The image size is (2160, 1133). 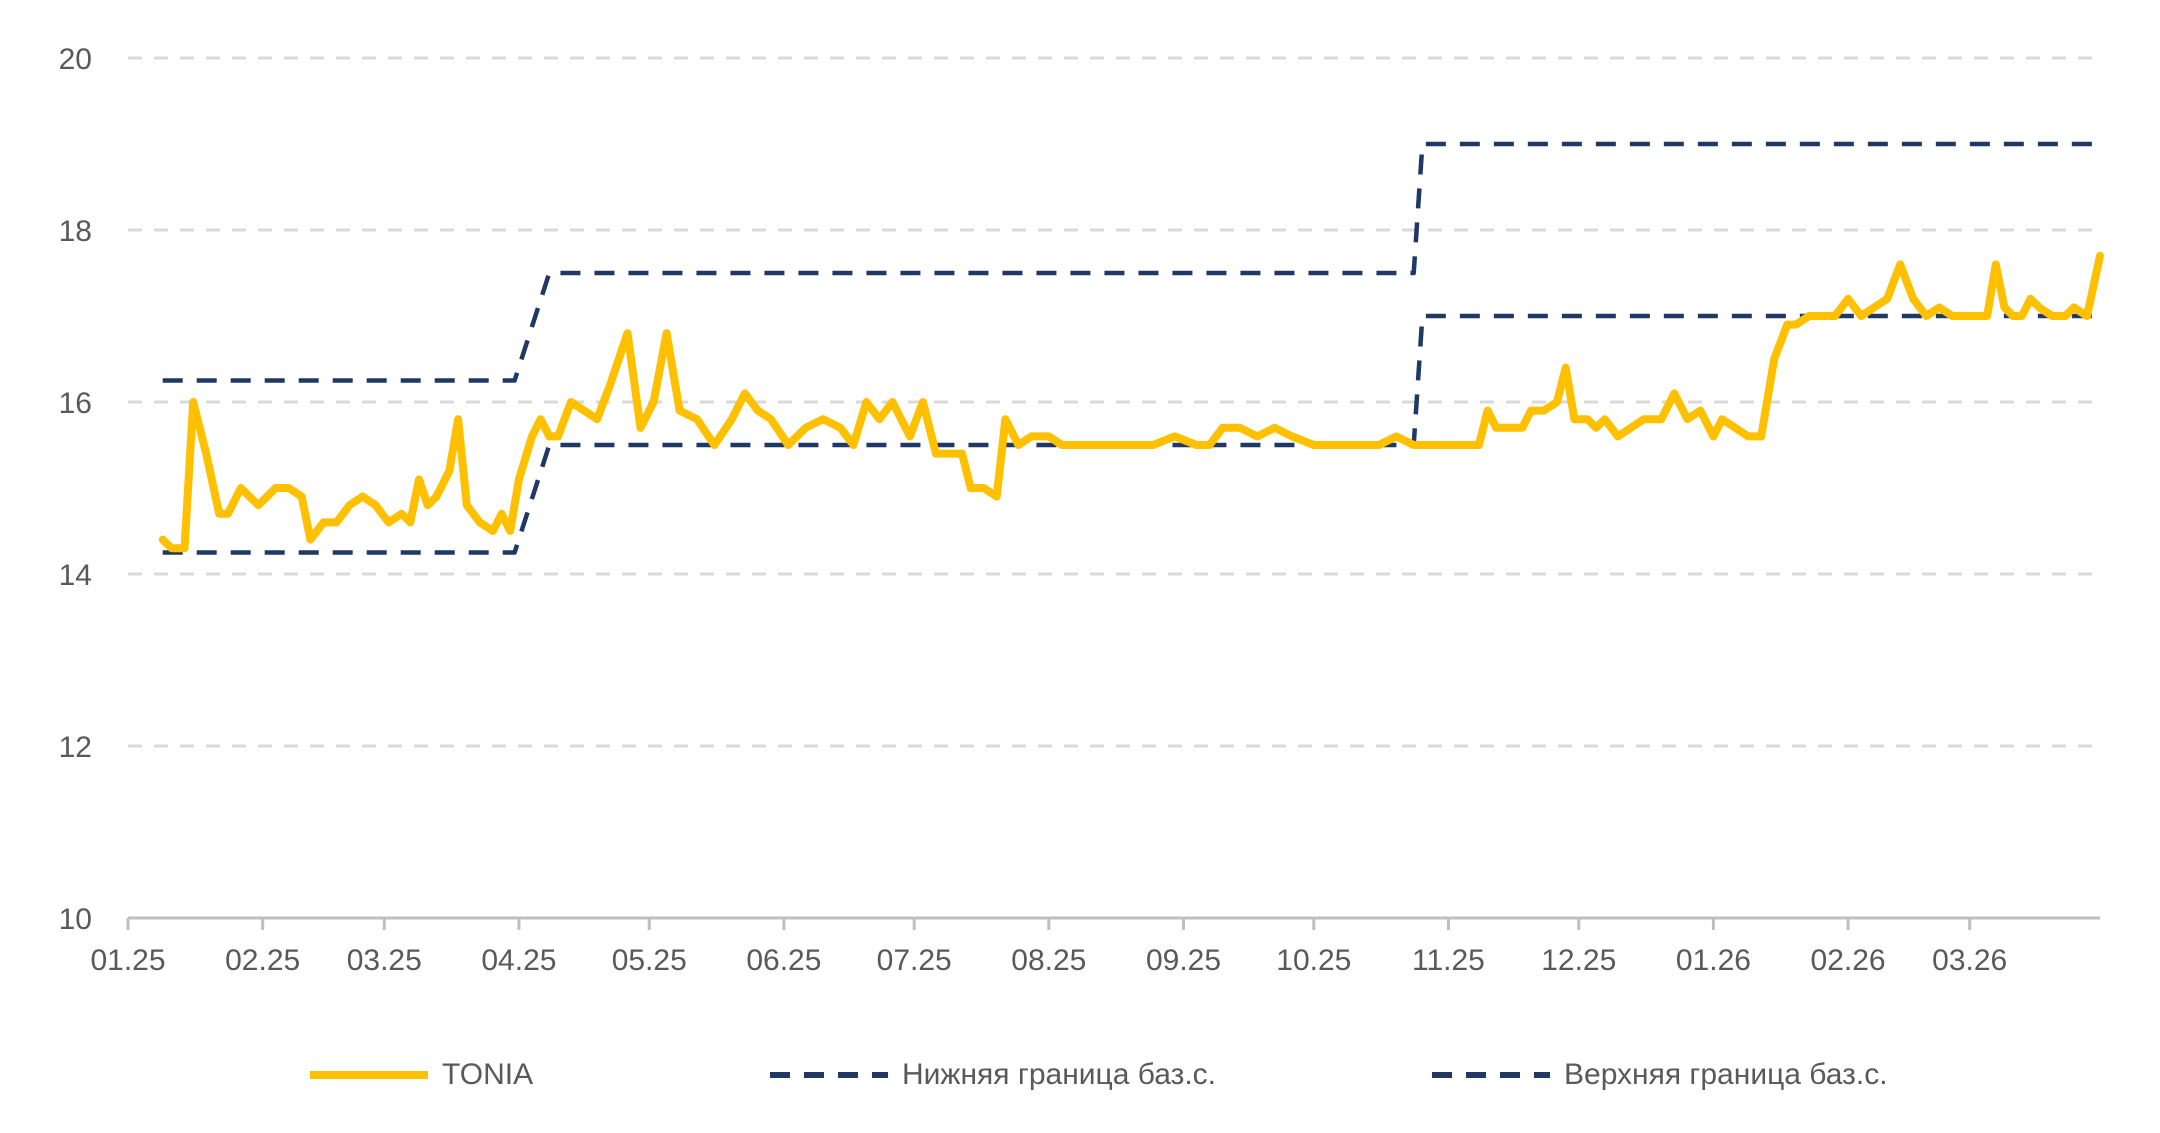 I want to click on y-tick-label: 10, so click(x=75, y=919).